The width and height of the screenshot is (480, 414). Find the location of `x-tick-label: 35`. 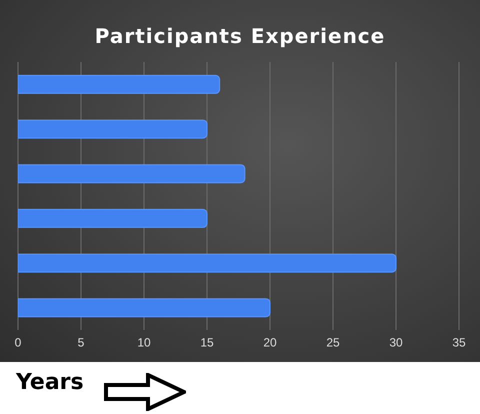

x-tick-label: 35 is located at coordinates (459, 343).